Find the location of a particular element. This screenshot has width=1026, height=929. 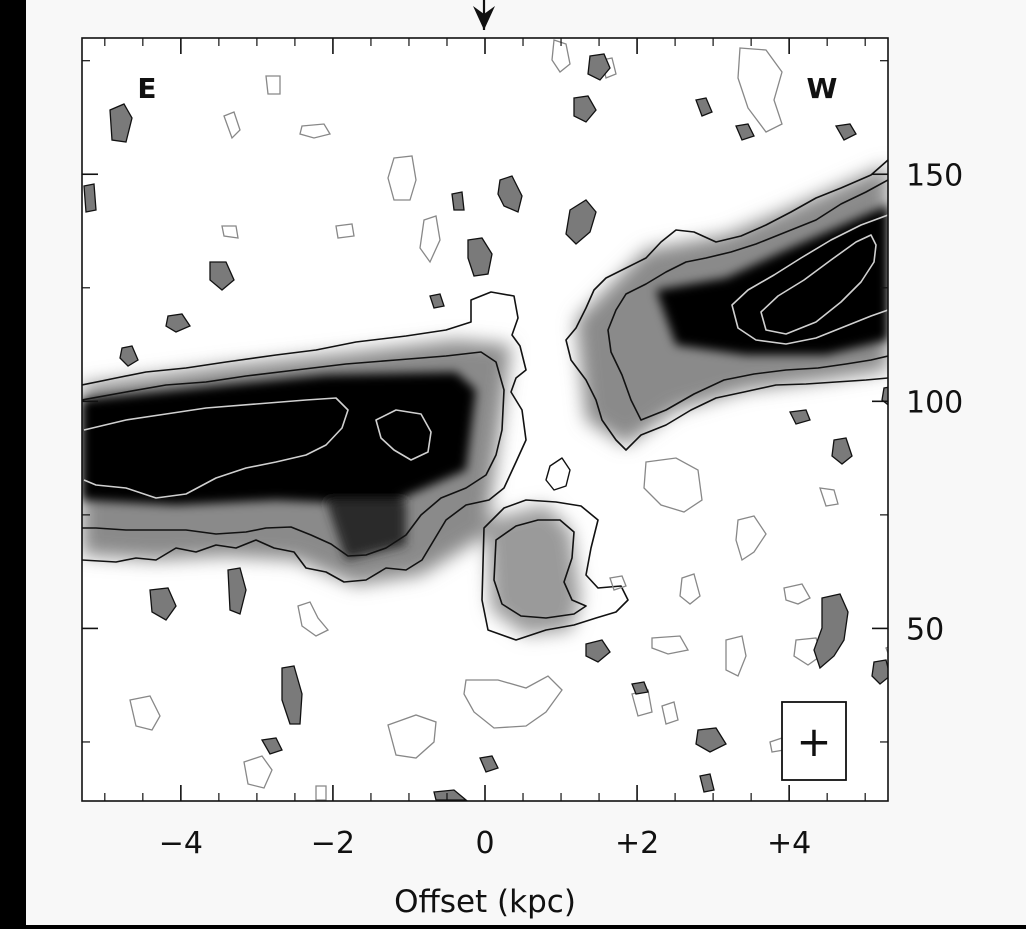

contour-west-outer is located at coordinates (726, 305).